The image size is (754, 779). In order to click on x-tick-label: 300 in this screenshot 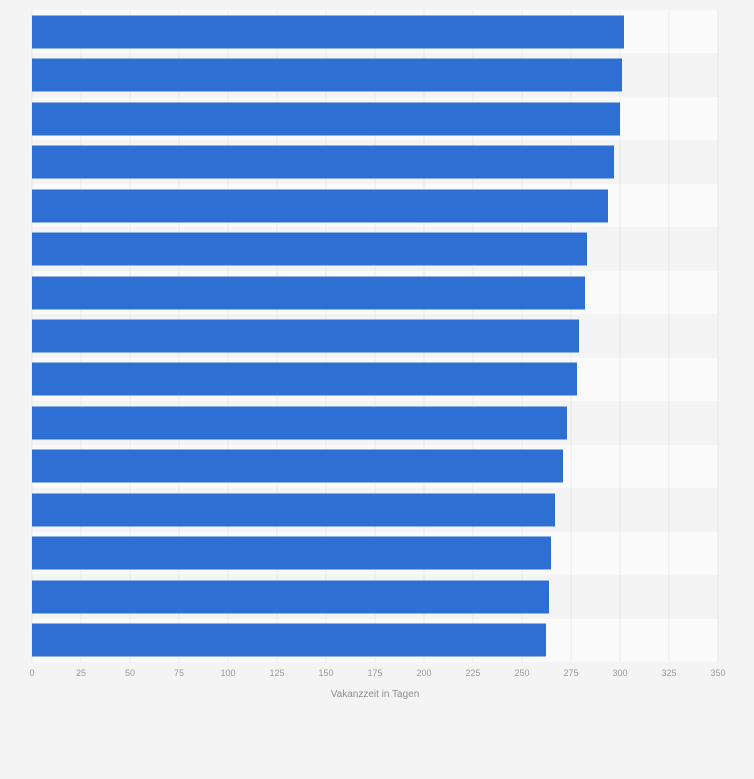, I will do `click(620, 673)`.